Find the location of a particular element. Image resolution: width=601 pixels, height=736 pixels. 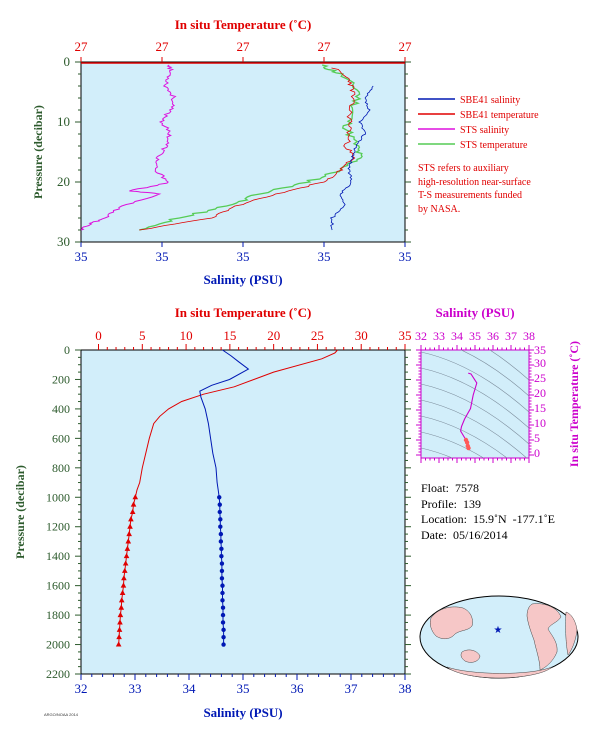

ts-sal-tick-label: 34 is located at coordinates (457, 336).